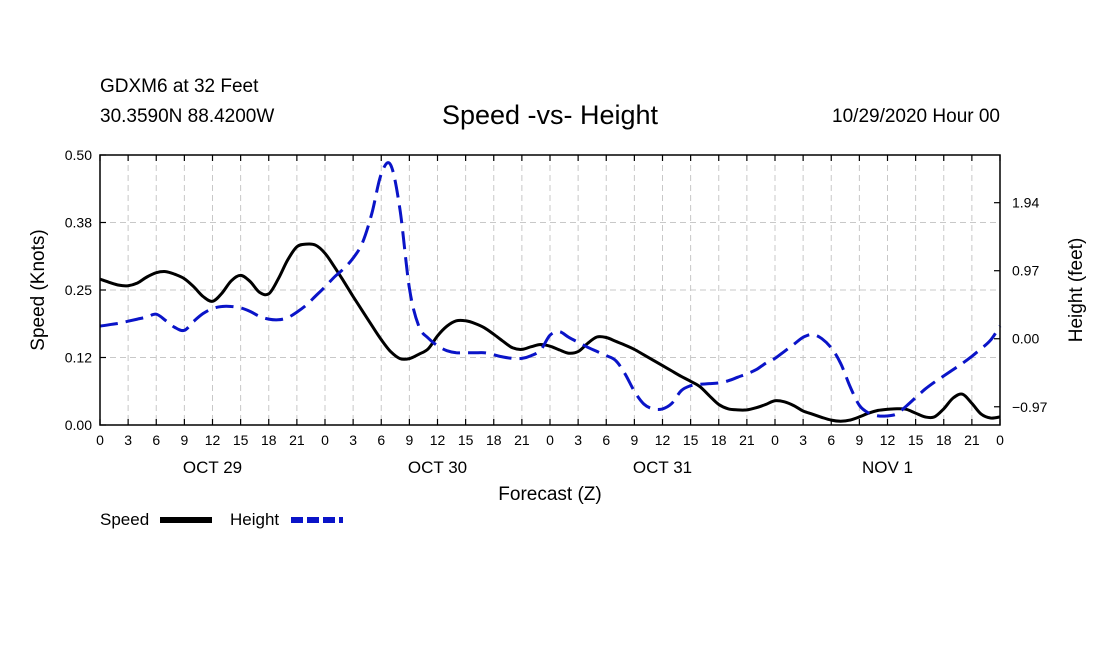 The height and width of the screenshot is (650, 1100). Describe the element at coordinates (1025, 203) in the screenshot. I see `right-y-tick-label: 1.94` at that location.